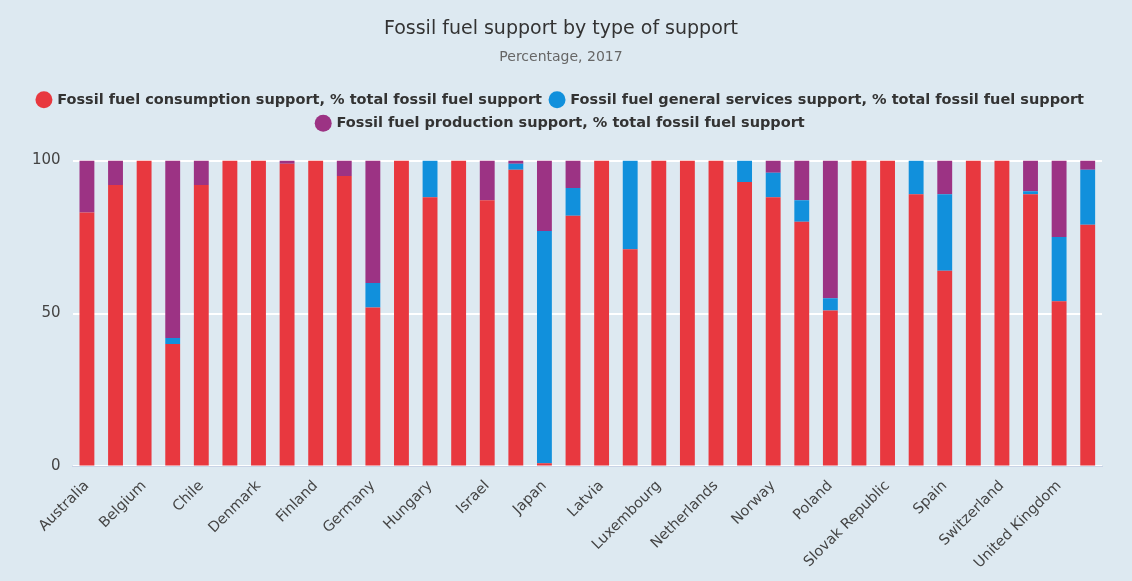 The image size is (1132, 581). What do you see at coordinates (561, 27) in the screenshot?
I see `chart-title: Fossil fuel support by type of support` at bounding box center [561, 27].